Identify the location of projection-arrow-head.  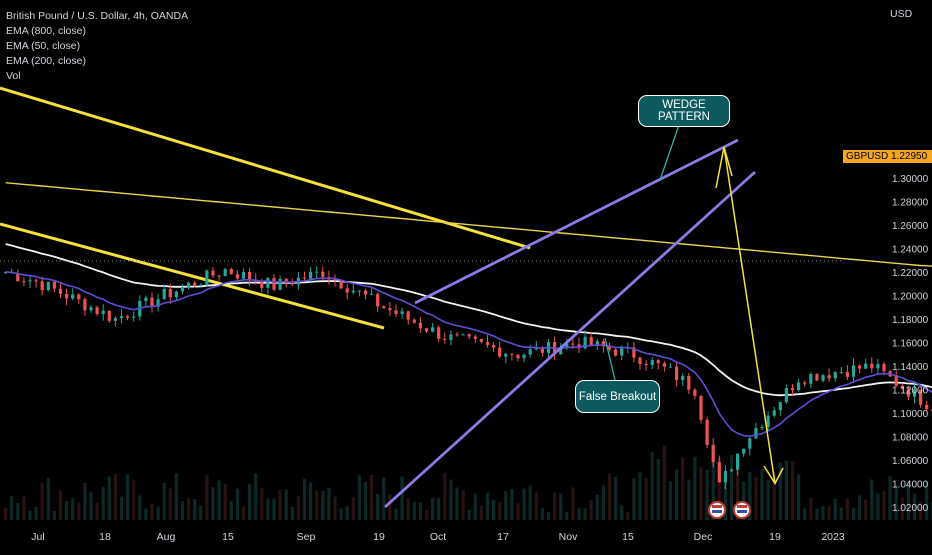
(773, 475).